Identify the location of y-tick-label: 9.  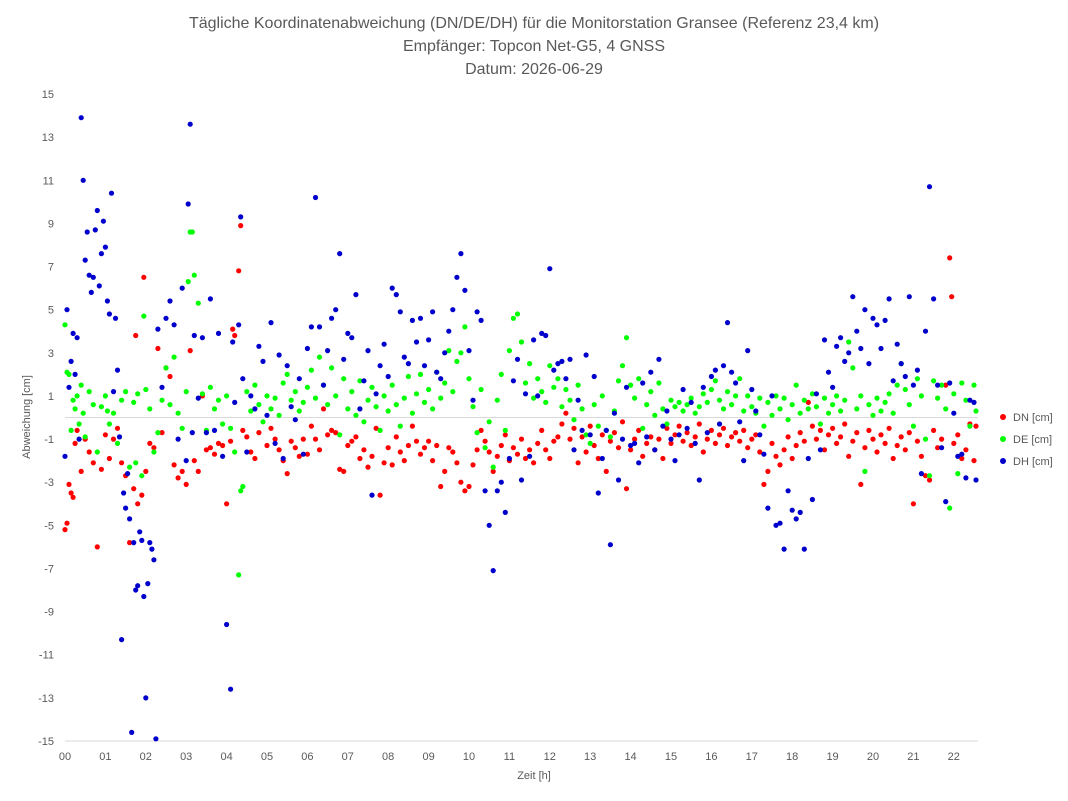
(51, 224).